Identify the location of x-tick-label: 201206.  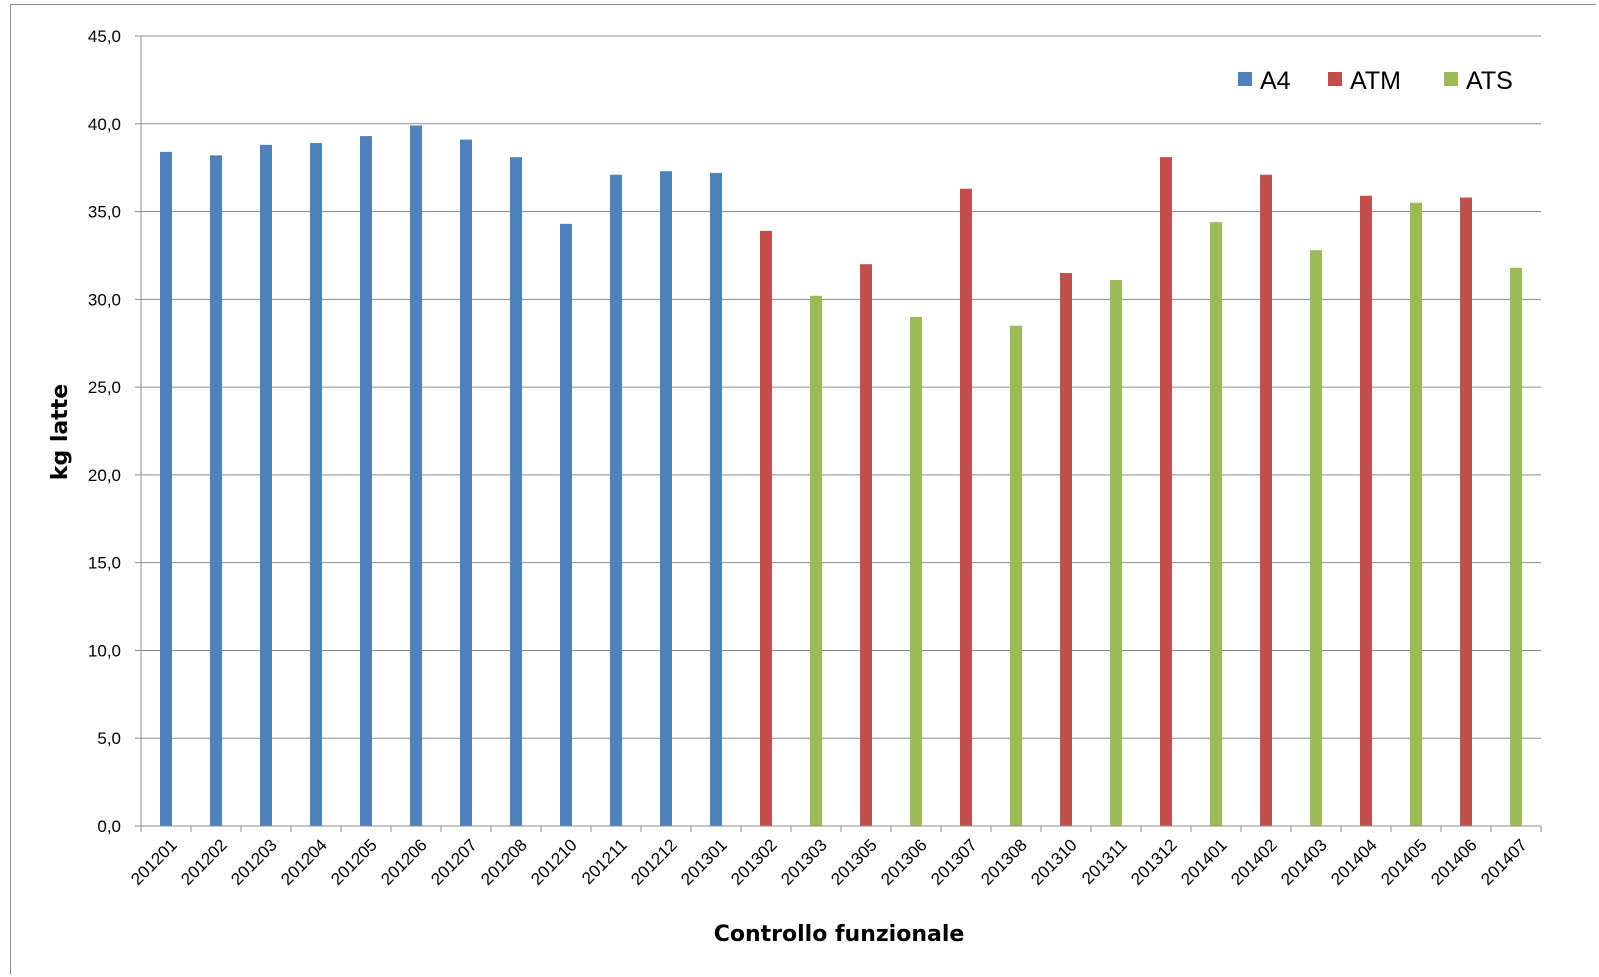
(404, 862).